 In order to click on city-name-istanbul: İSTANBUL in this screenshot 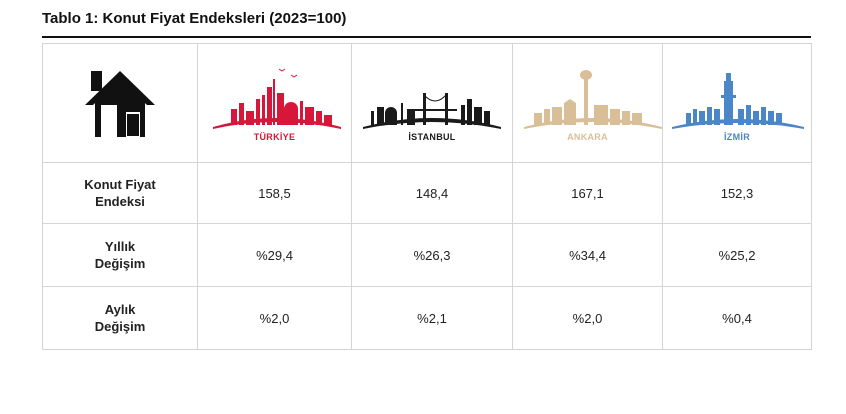, I will do `click(432, 137)`.